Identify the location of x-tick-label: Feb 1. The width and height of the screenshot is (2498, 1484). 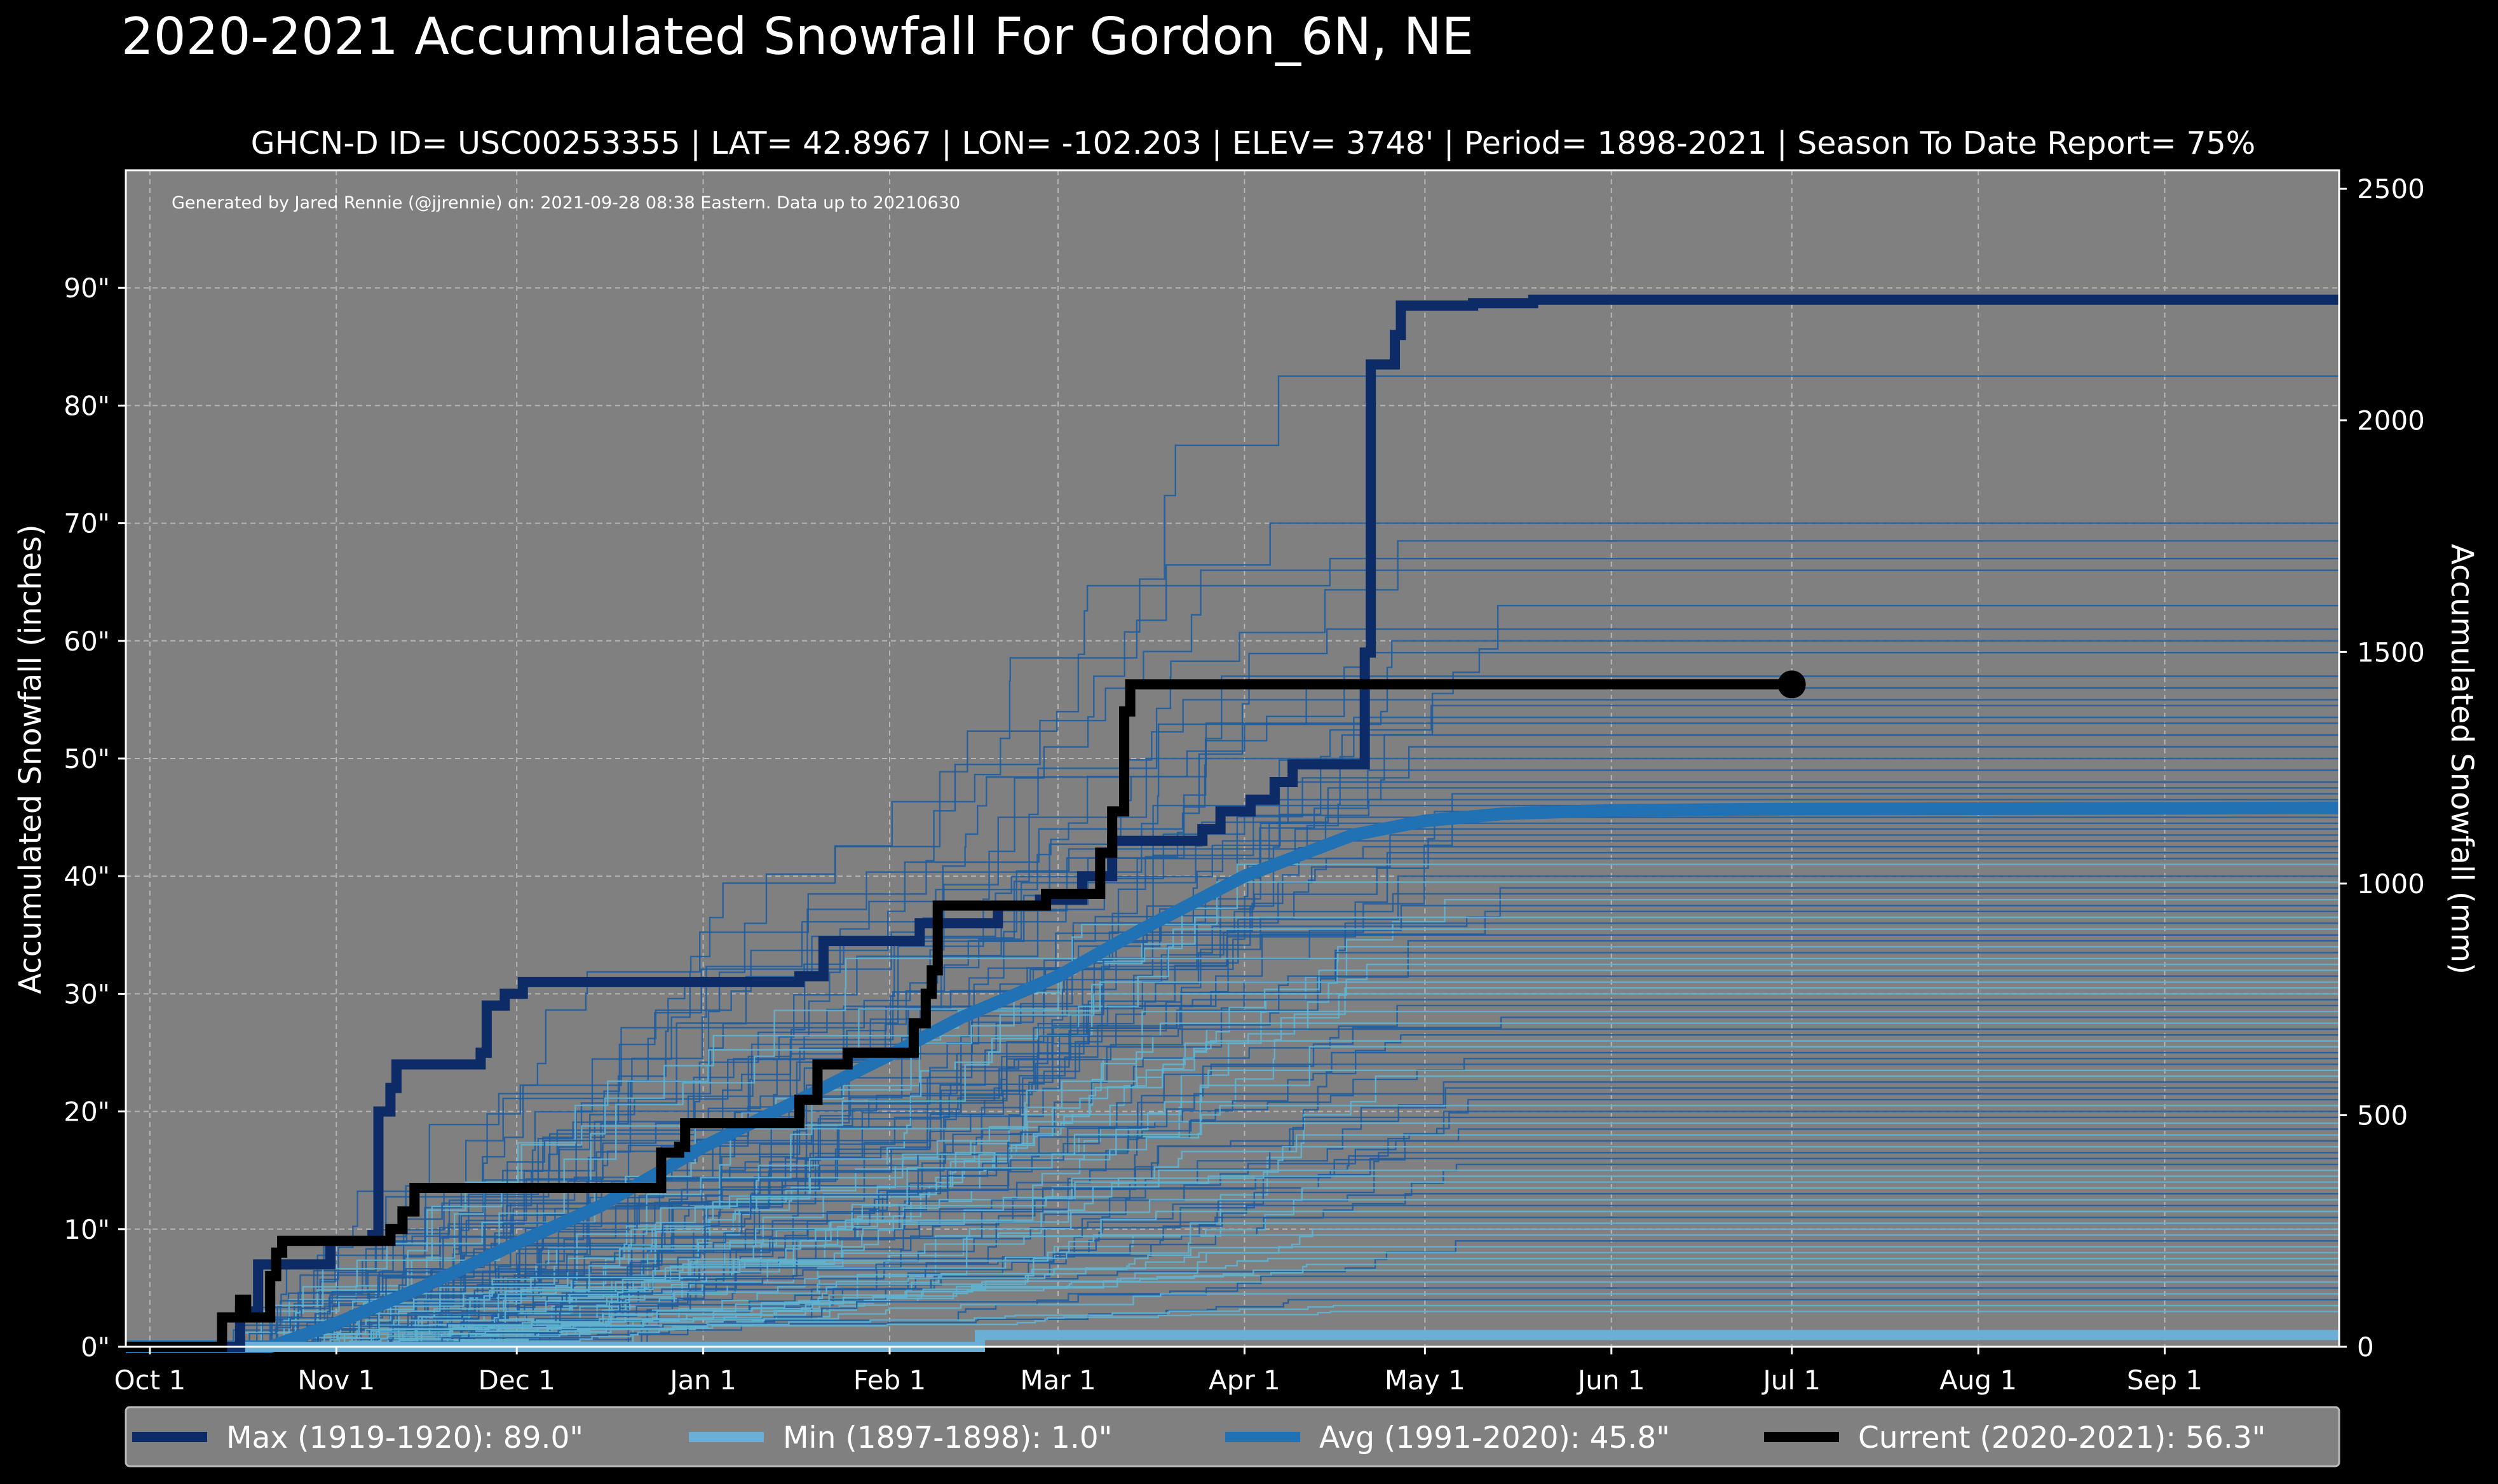
(889, 1380).